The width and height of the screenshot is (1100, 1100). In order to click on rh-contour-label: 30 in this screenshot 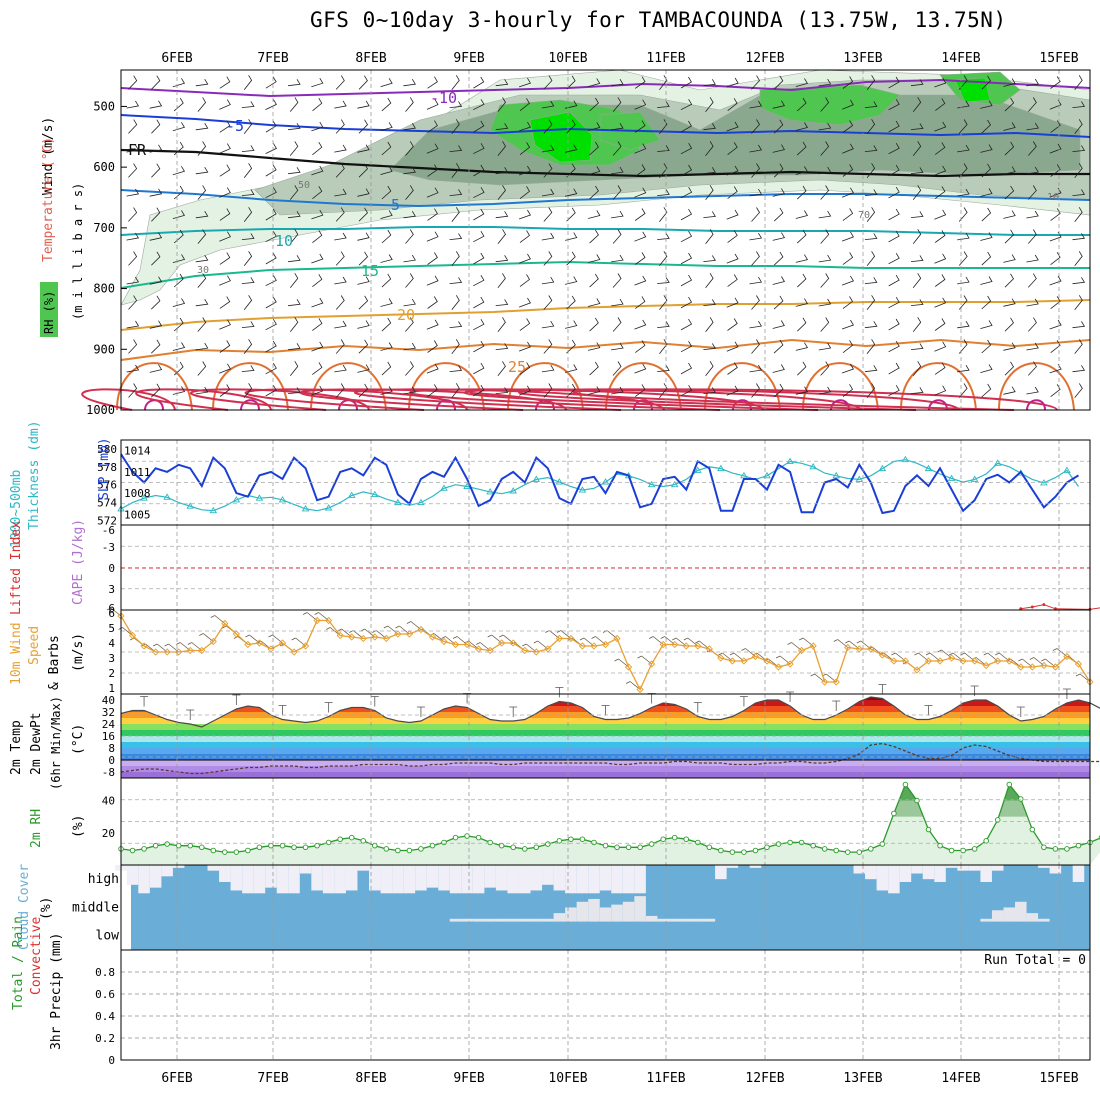, I will do `click(203, 270)`.